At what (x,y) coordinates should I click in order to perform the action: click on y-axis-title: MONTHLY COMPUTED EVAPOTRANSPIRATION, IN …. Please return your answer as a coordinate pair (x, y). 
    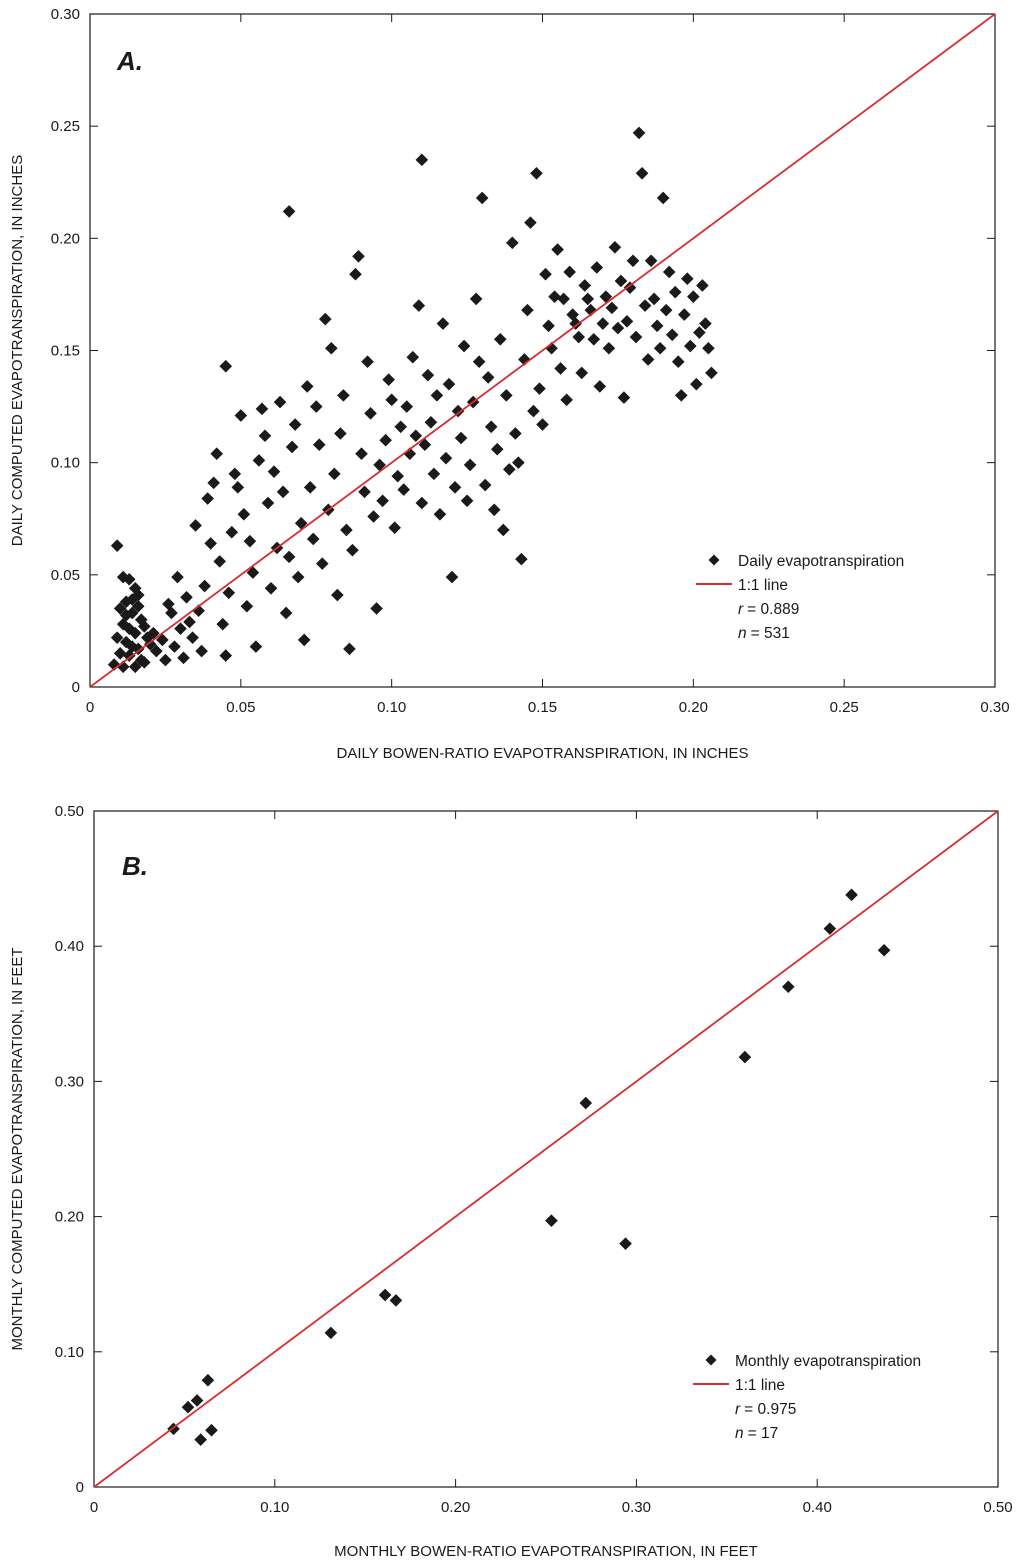
    Looking at the image, I should click on (17, 1148).